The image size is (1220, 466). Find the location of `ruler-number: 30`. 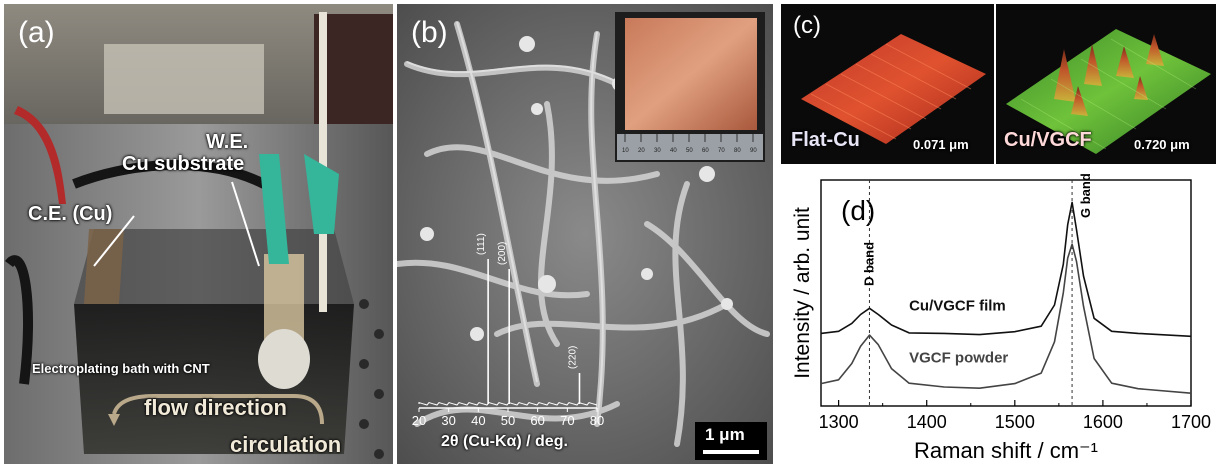

ruler-number: 30 is located at coordinates (657, 151).